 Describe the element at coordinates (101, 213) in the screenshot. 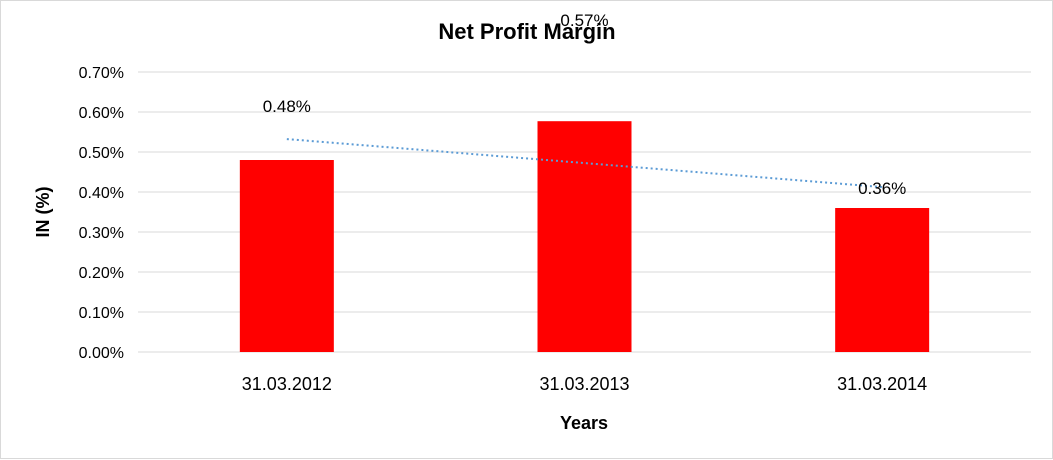

I see `y-tick-labels: 0.00% 0.10% 0.20% 0.30% 0.40% 0.50% 0.60% 0.70%` at that location.